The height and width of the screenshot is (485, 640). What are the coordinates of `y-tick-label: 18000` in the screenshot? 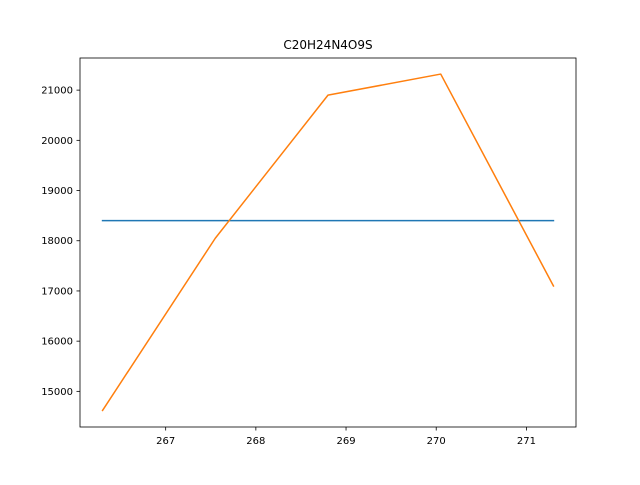 It's located at (57, 241).